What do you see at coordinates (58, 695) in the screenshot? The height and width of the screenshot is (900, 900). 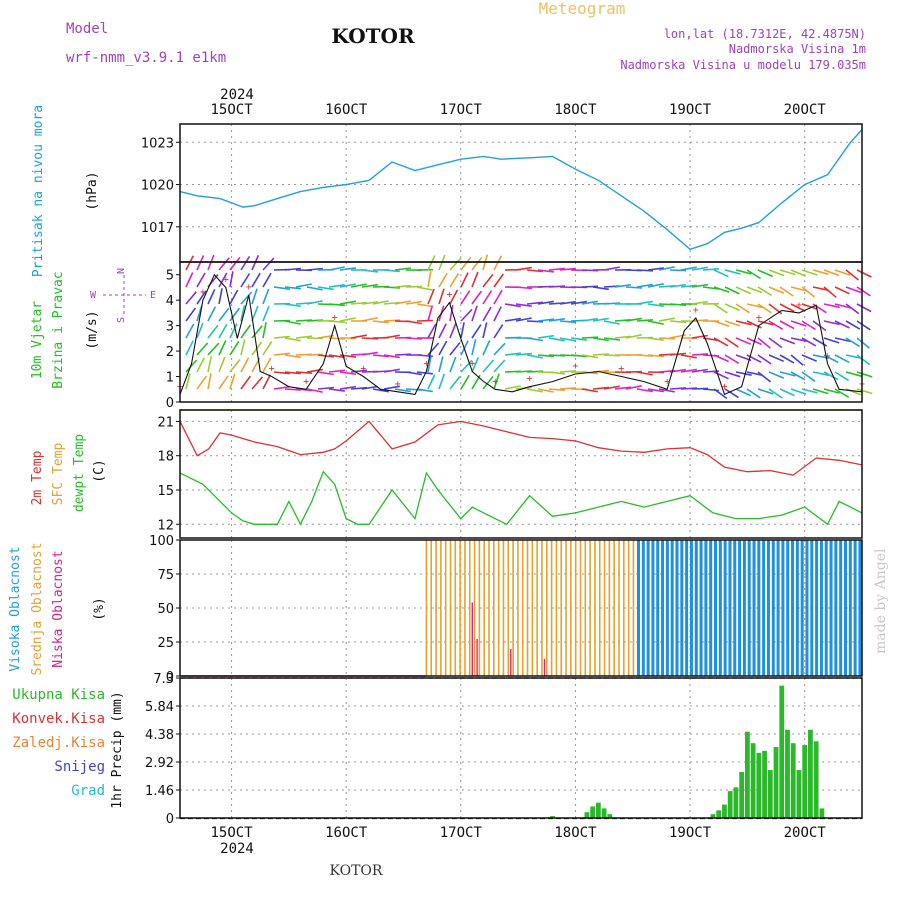 I see `precip-legend-item: Ukupna Kisa` at bounding box center [58, 695].